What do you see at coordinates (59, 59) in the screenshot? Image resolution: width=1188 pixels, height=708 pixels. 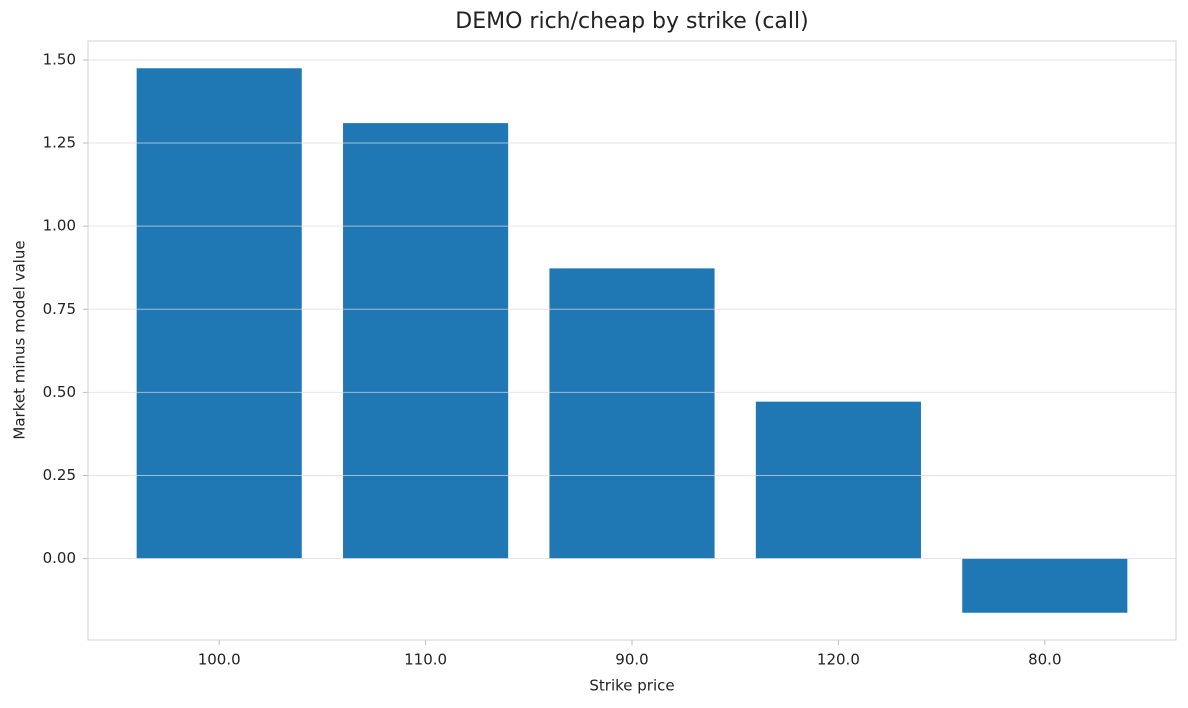 I see `y-tick-label: 1.50` at bounding box center [59, 59].